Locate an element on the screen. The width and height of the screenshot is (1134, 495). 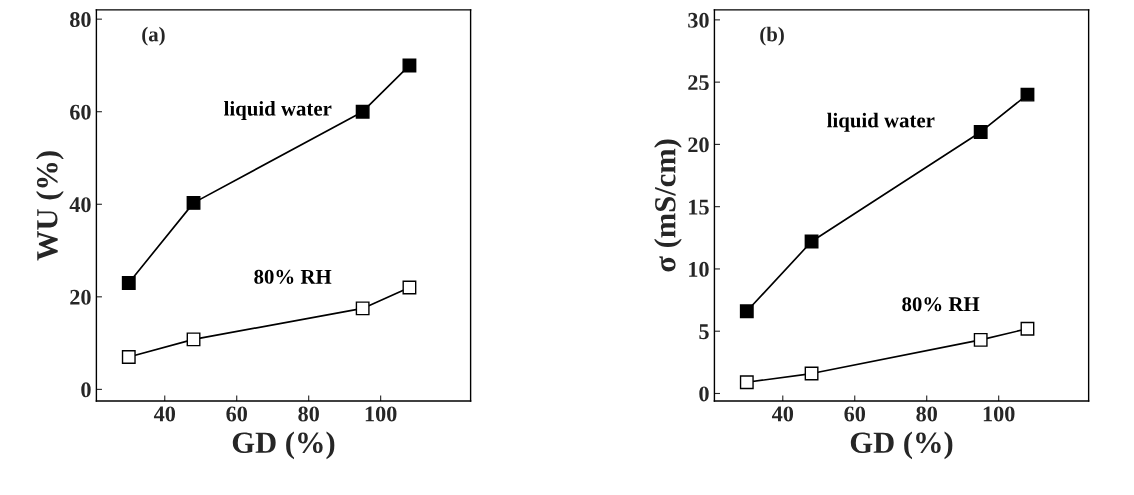
y-tick-label: 40 is located at coordinates (80, 205).